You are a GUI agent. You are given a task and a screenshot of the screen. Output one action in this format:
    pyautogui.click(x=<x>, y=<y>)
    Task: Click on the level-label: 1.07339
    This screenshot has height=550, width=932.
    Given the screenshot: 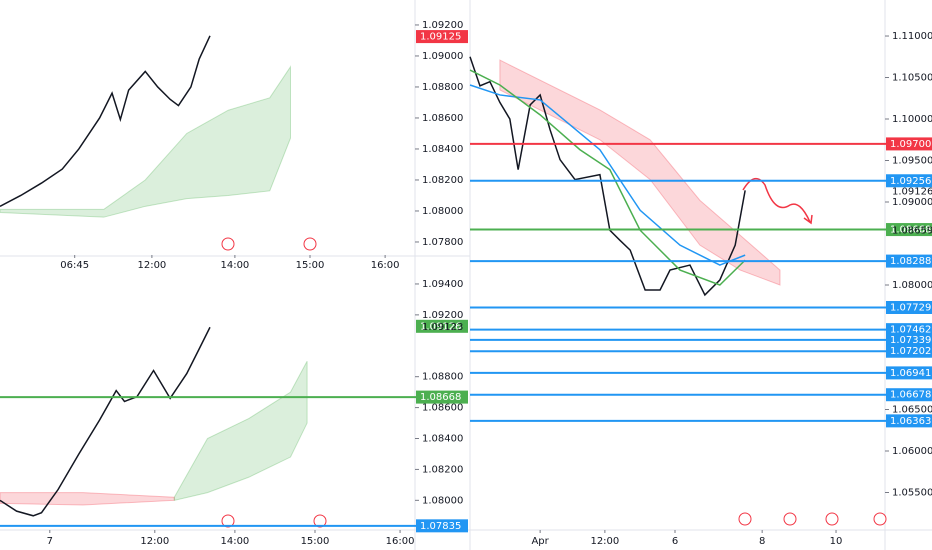 What is the action you would take?
    pyautogui.click(x=910, y=340)
    